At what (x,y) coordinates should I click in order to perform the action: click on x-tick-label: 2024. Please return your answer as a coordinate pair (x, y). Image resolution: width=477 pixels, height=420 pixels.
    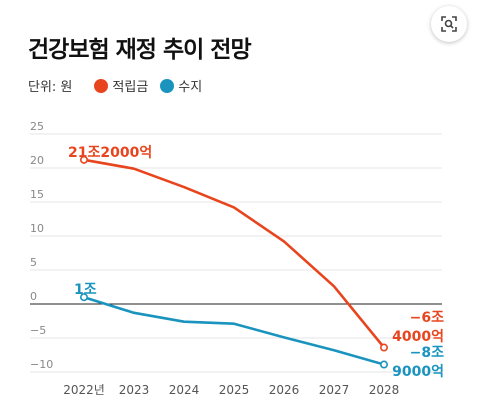
    Looking at the image, I should click on (184, 390).